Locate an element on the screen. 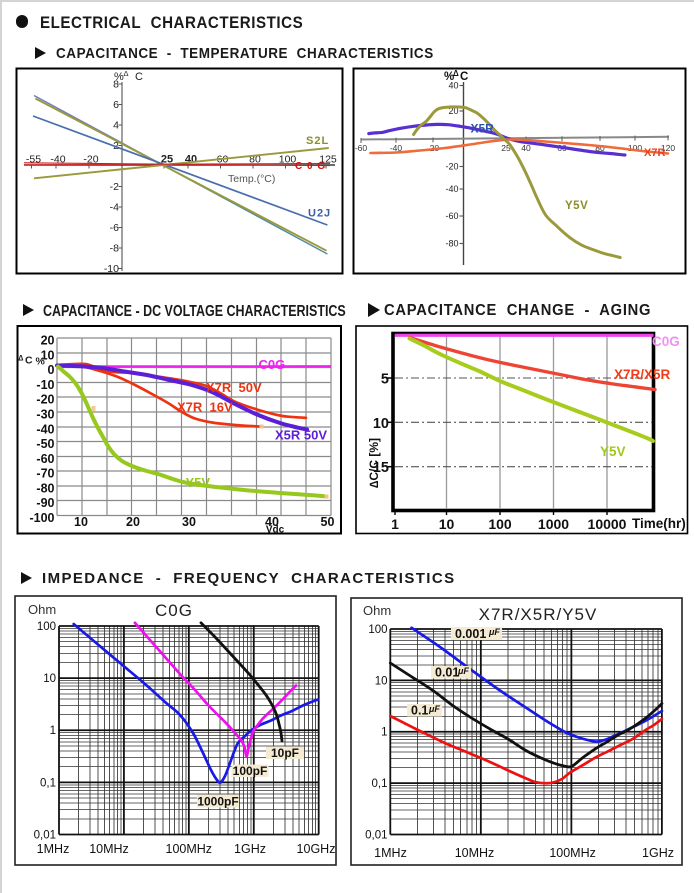  svg-text: 1000 is located at coordinates (553, 524).